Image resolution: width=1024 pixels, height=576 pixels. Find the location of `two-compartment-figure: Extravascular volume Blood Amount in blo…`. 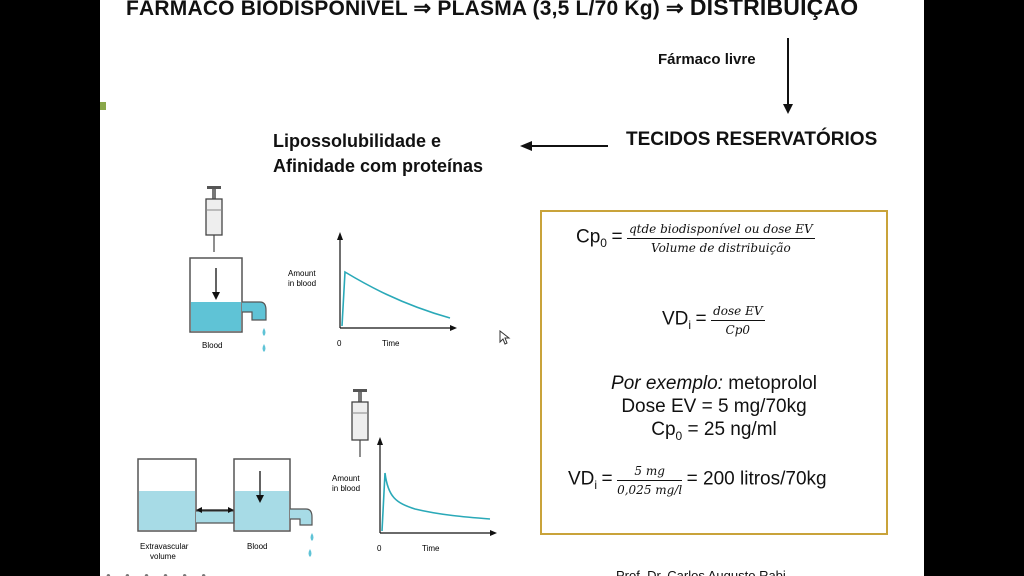

two-compartment-figure: Extravascular volume Blood Amount in blo… is located at coordinates (317, 475).